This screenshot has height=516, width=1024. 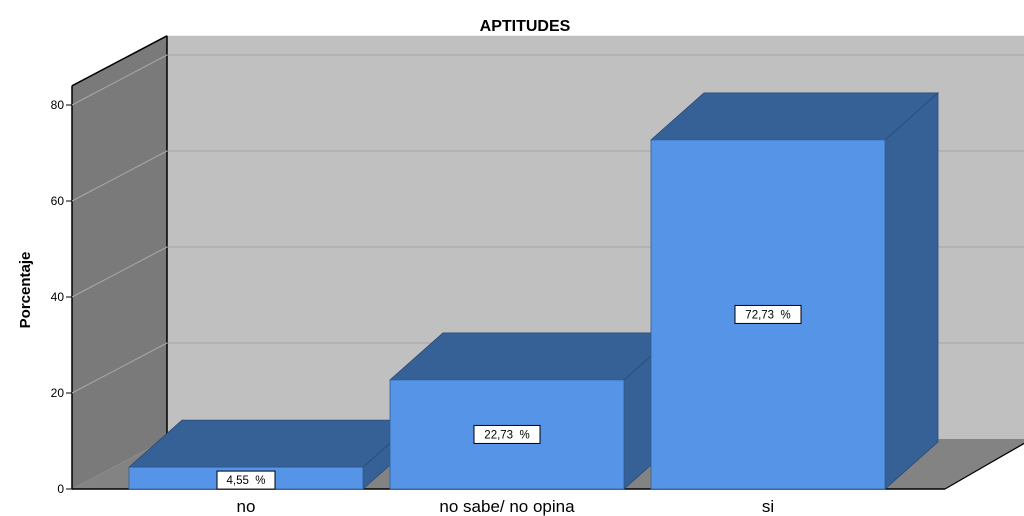 I want to click on data-label: 72,73 %, so click(x=767, y=315).